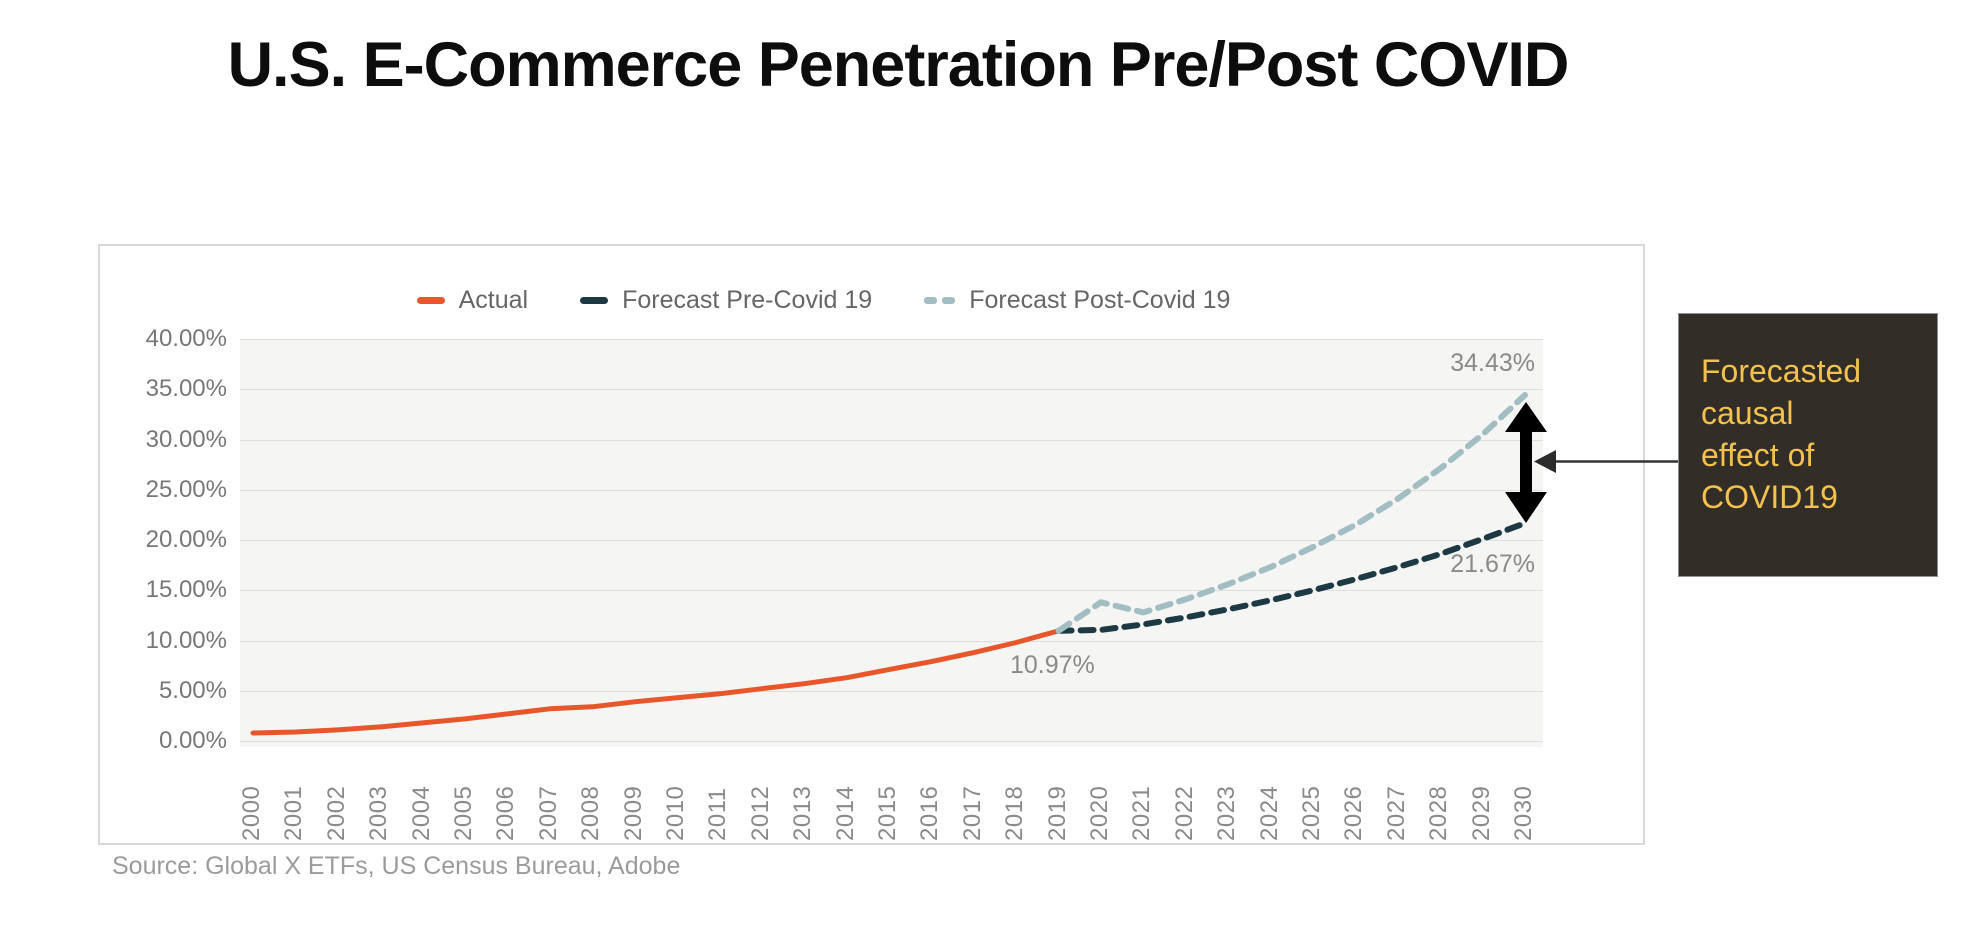 Image resolution: width=1984 pixels, height=940 pixels. Describe the element at coordinates (633, 813) in the screenshot. I see `x-tick-label-2009: 2009` at that location.